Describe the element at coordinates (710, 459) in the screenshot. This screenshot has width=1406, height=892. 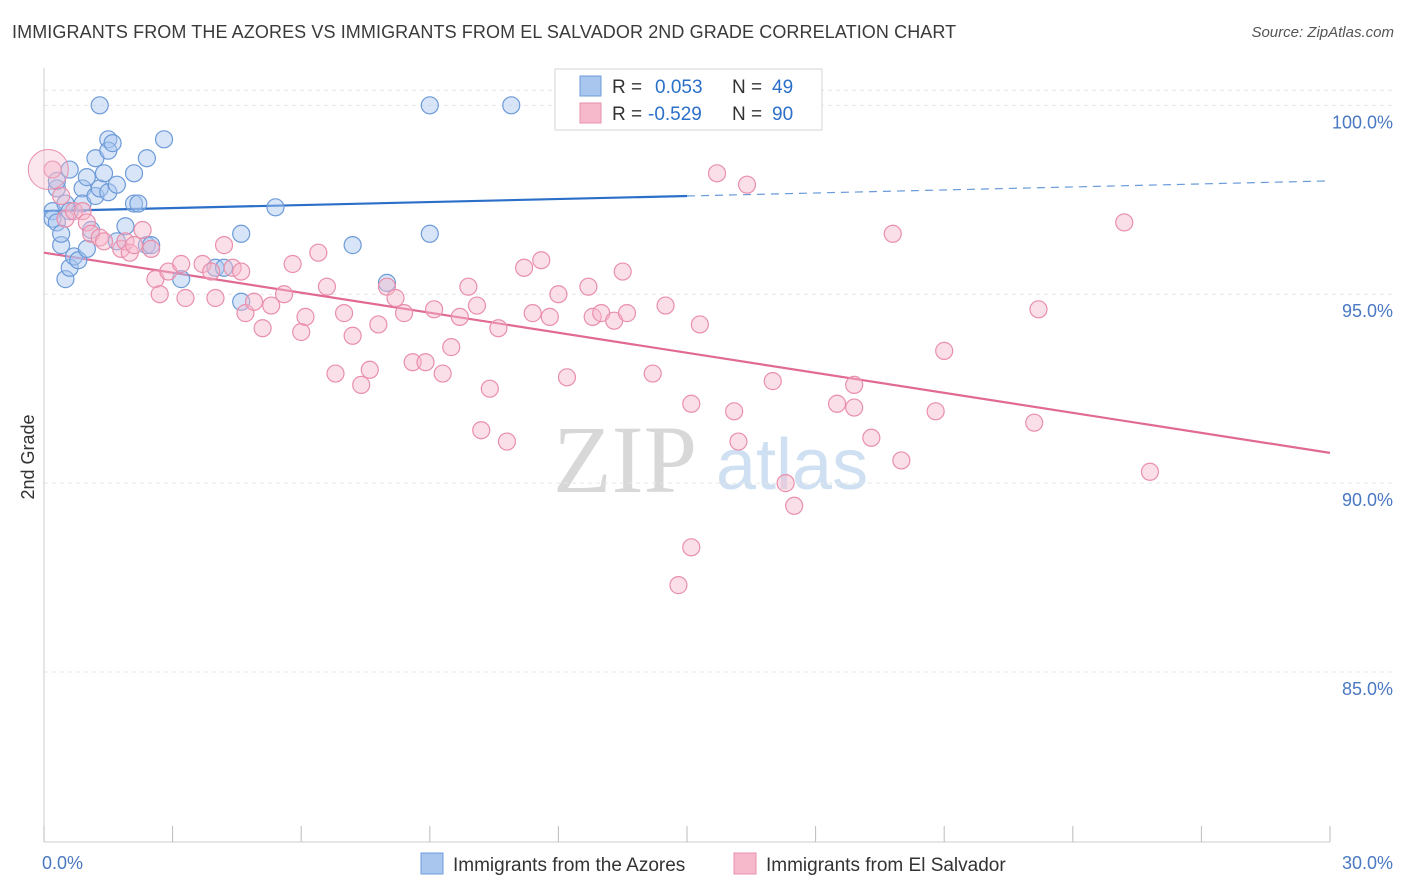
I see `watermark: ZIP atlas` at that location.